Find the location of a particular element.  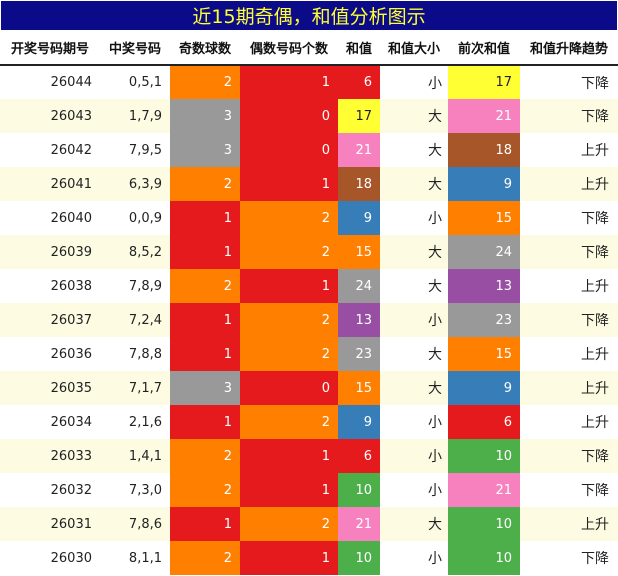

numbers-cell: 8,1,1 is located at coordinates (135, 558).